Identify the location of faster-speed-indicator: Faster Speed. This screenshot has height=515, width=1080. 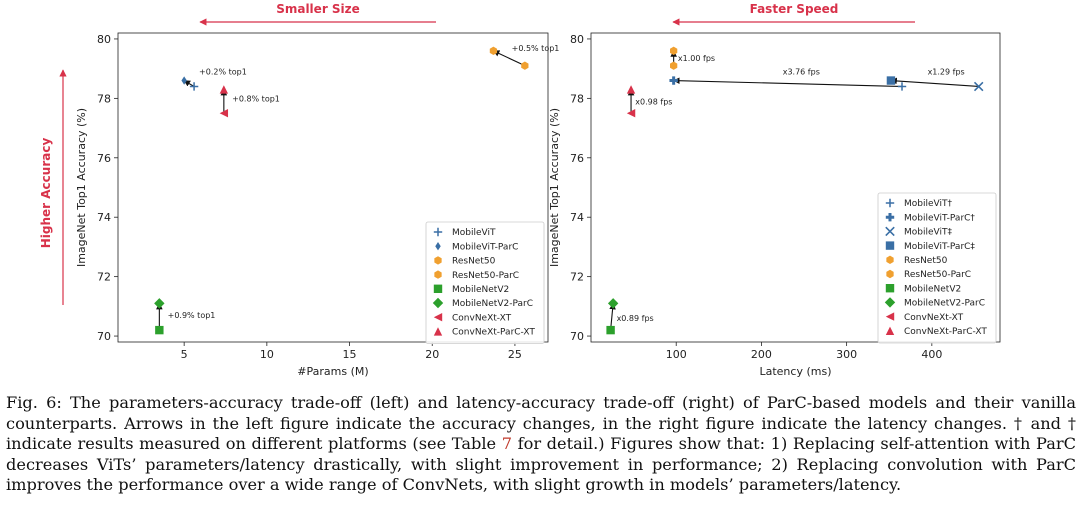
(793, 14).